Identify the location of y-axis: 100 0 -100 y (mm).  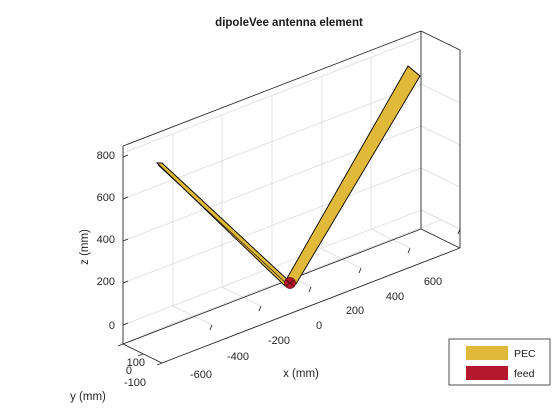
(116, 373).